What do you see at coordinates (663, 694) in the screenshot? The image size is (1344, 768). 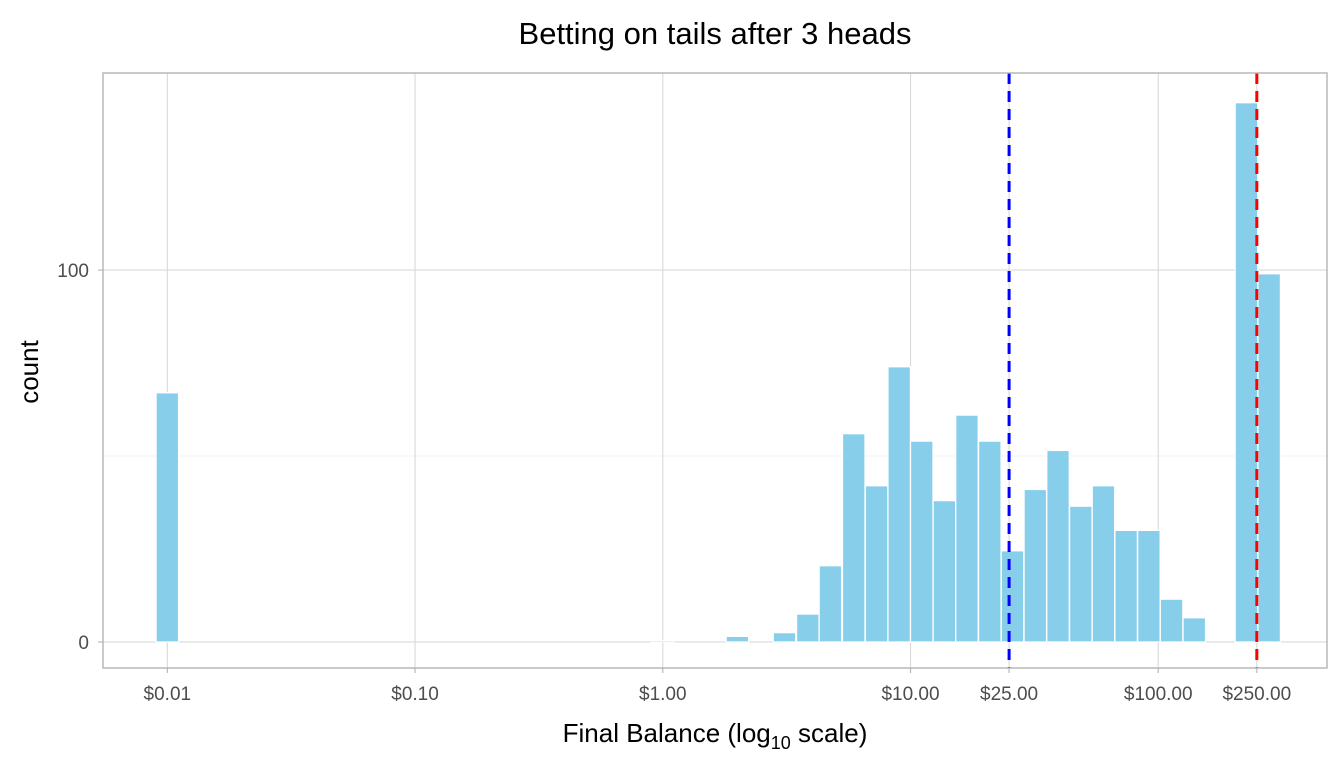 I see `x-tick-label: $1.00` at bounding box center [663, 694].